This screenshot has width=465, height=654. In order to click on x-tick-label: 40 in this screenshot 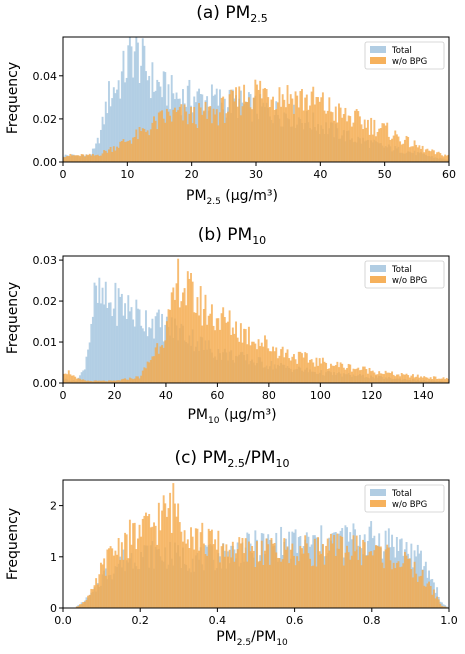, I will do `click(166, 395)`.